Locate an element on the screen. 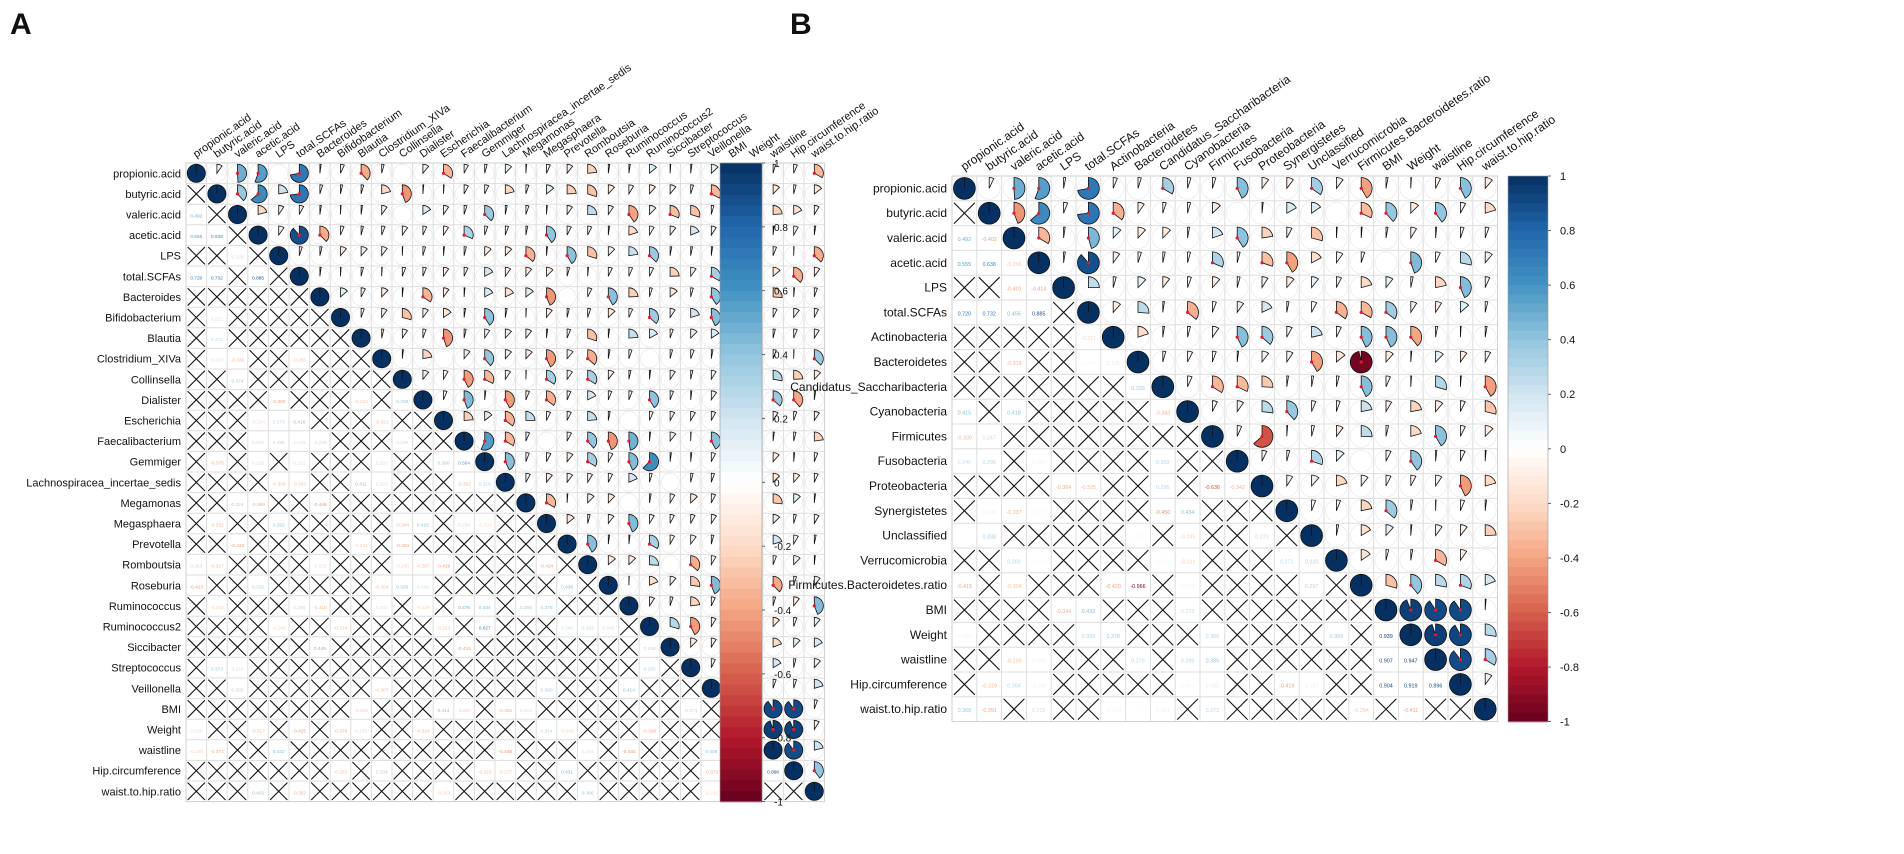 The height and width of the screenshot is (854, 1904). panel-a-corr-value: -0.330 is located at coordinates (238, 361).